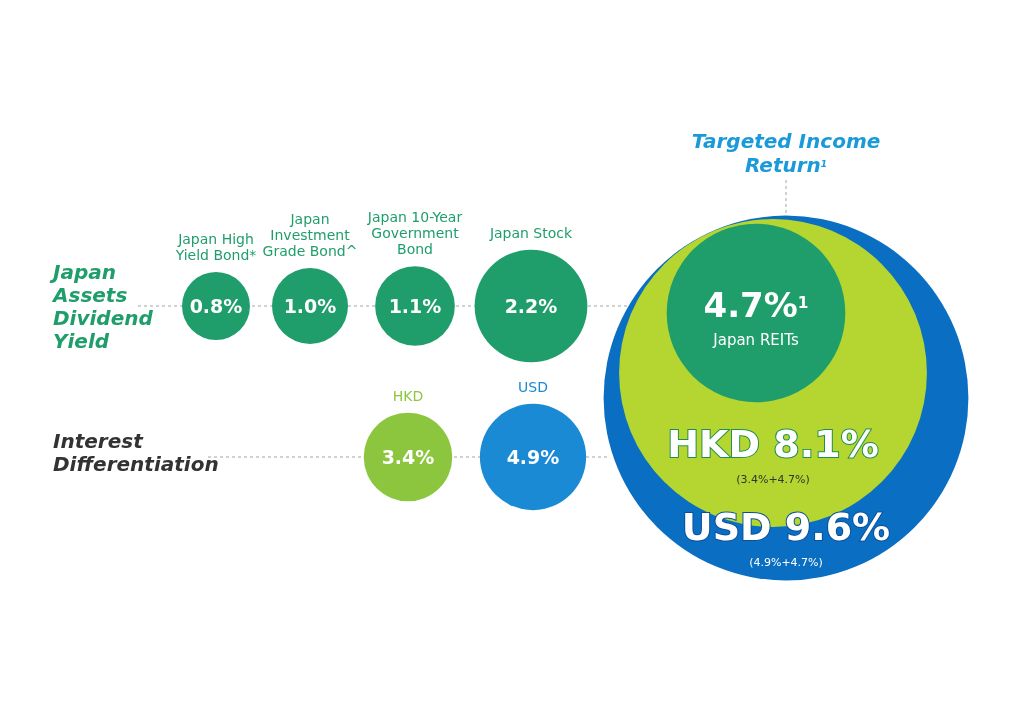  I want to click on data-label: 8.1%, so click(826, 443).